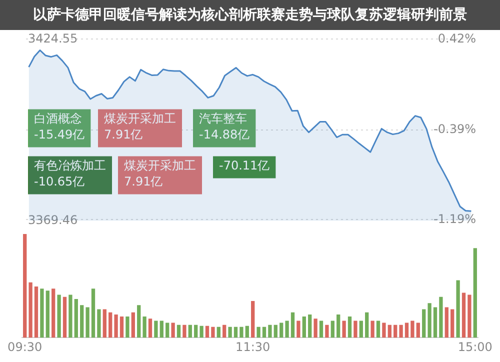  What do you see at coordinates (457, 38) in the screenshot?
I see `y2-tick-label: 0.42%` at bounding box center [457, 38].